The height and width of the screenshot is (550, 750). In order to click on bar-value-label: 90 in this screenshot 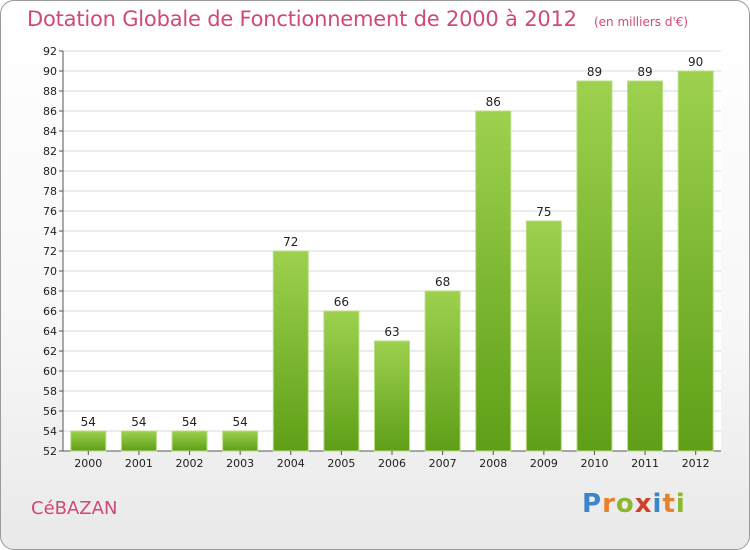, I will do `click(695, 62)`.